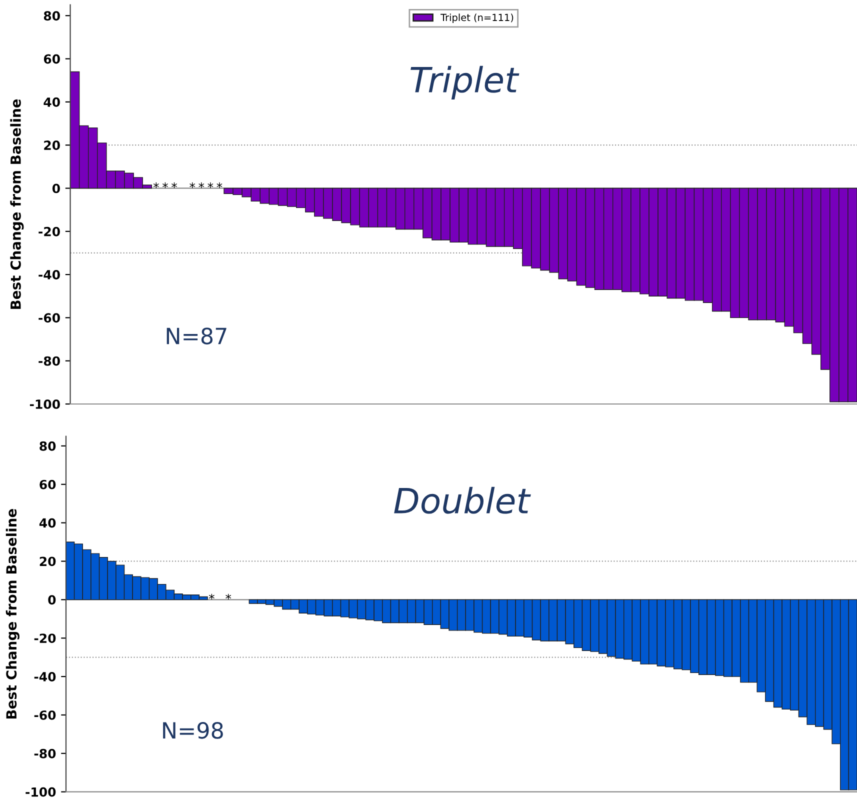  What do you see at coordinates (193, 730) in the screenshot?
I see `annotation: N=98` at bounding box center [193, 730].